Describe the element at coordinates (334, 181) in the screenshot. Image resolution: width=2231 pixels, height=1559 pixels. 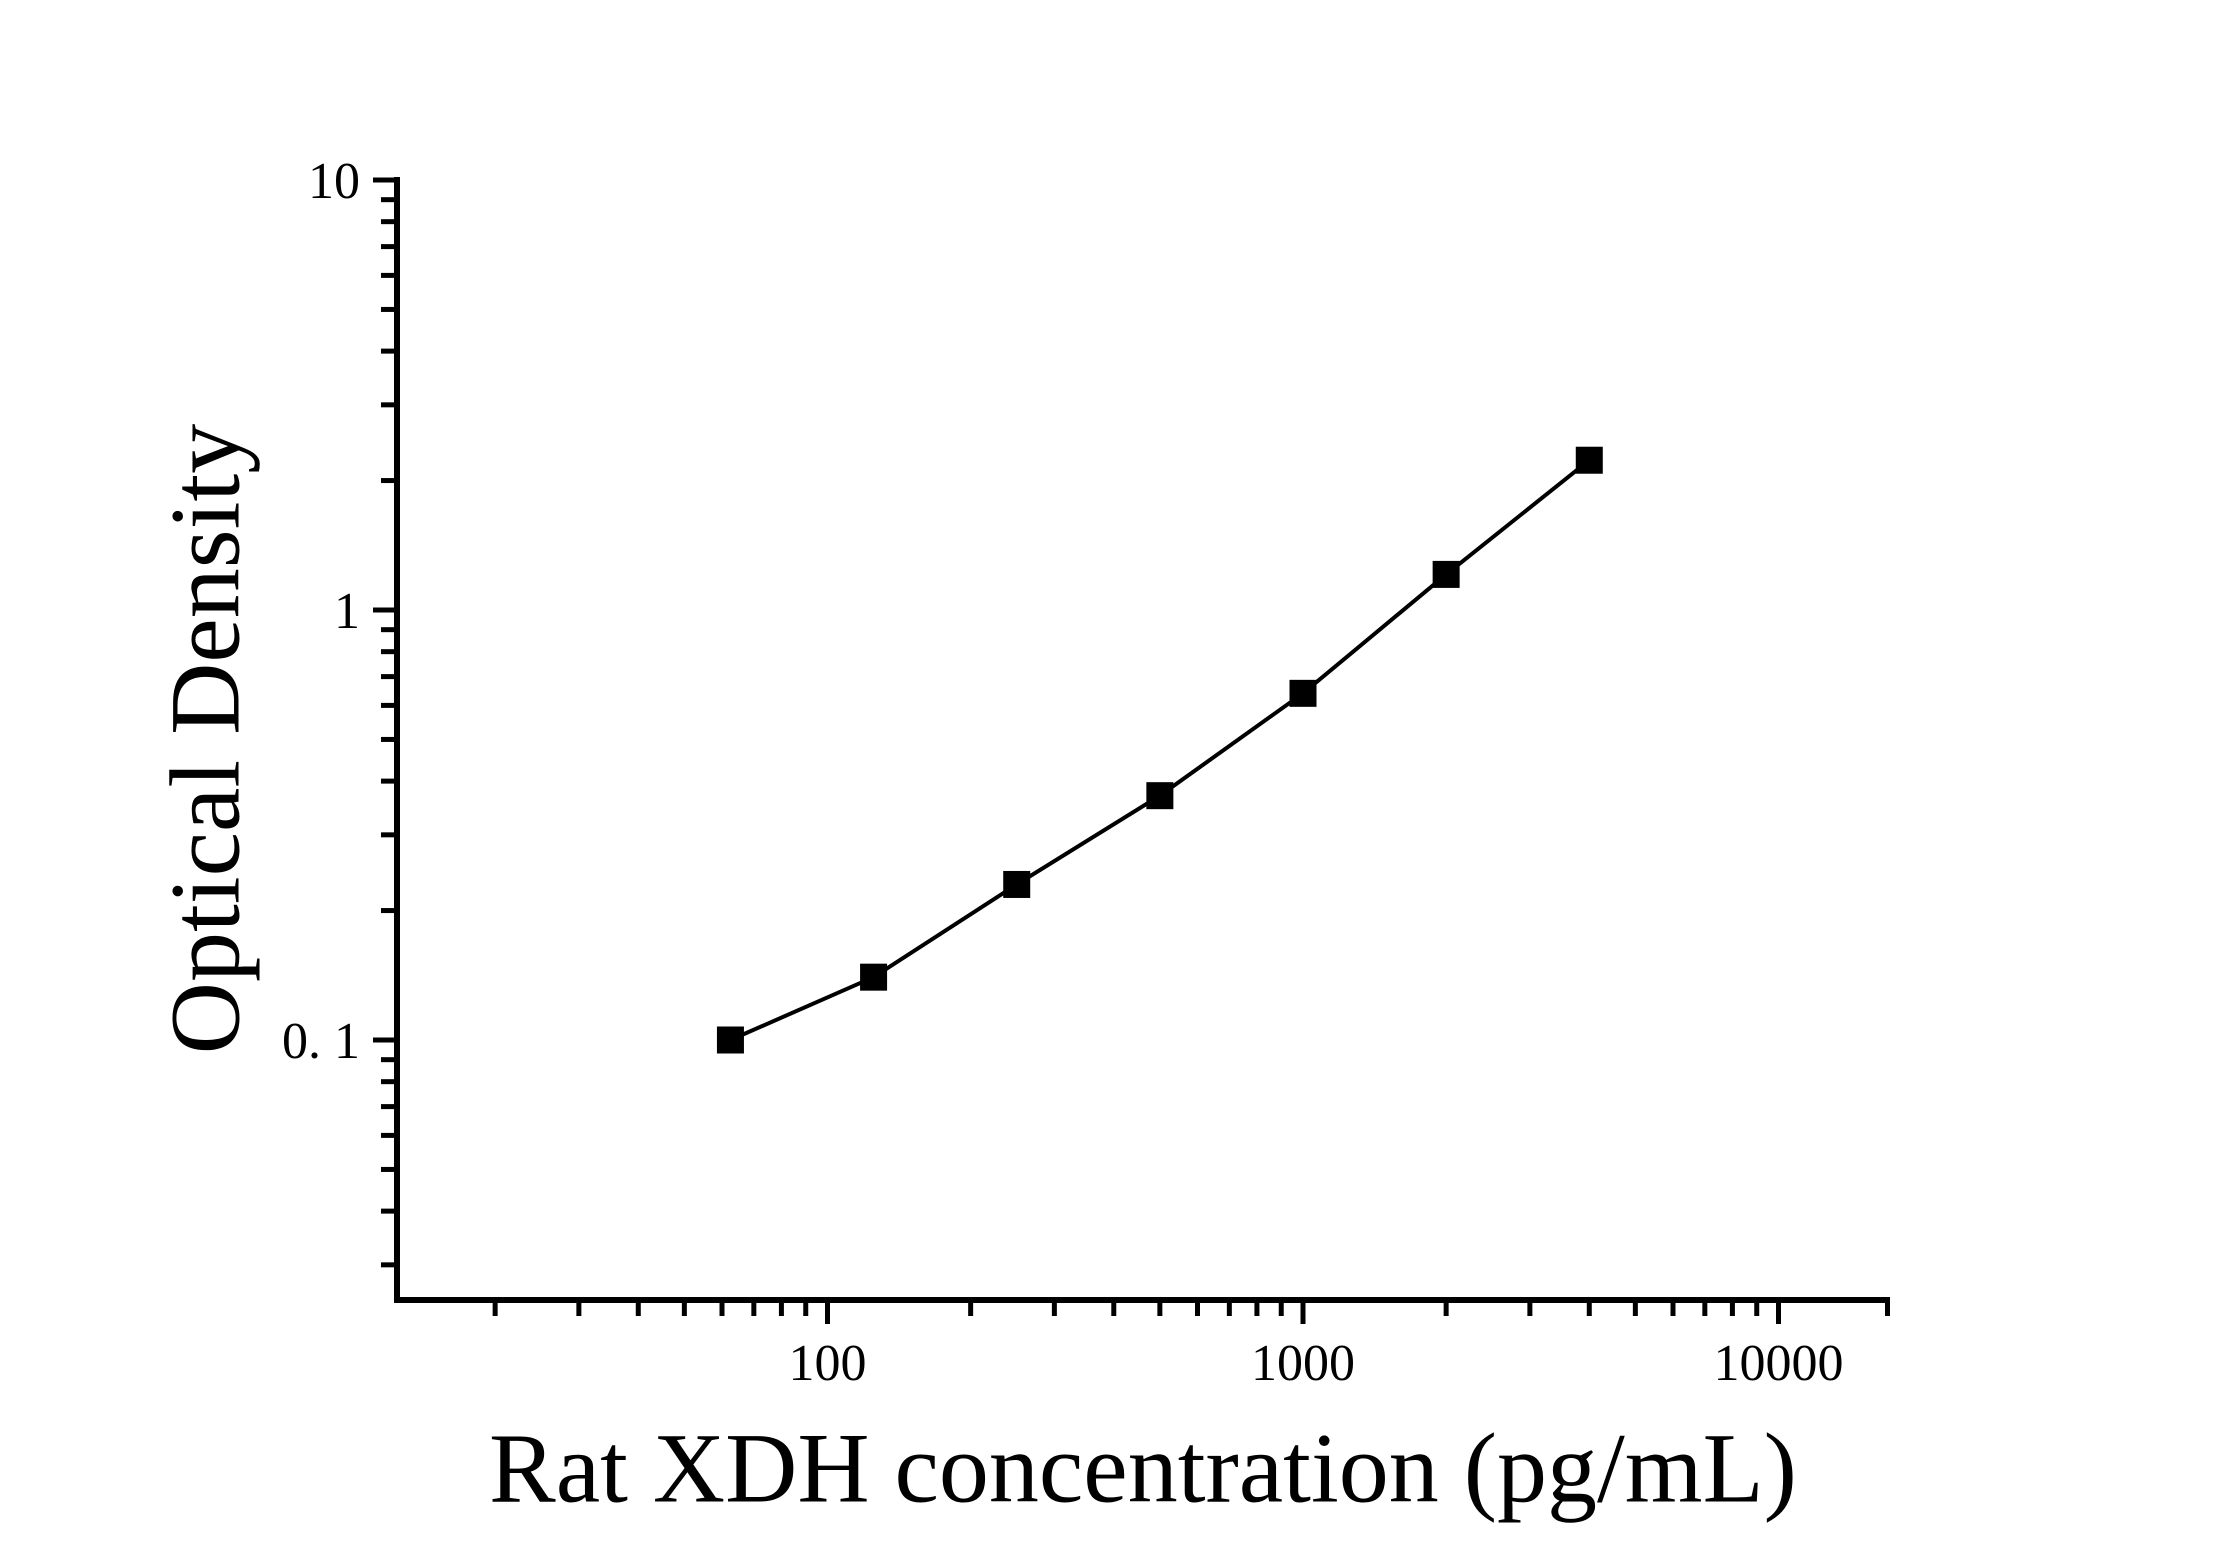
I see `y-tick-label: 10` at that location.